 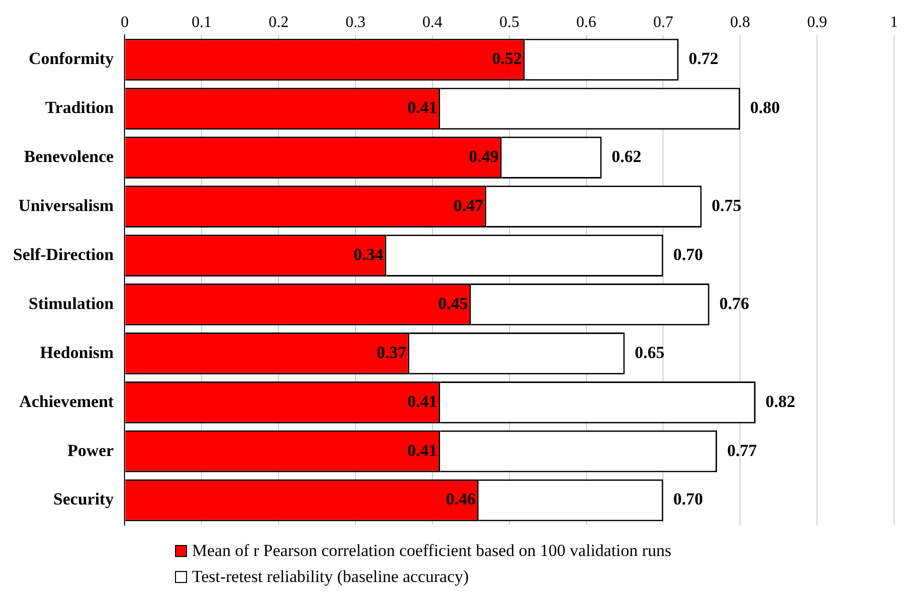 What do you see at coordinates (781, 401) in the screenshot?
I see `total-label: 0.82` at bounding box center [781, 401].